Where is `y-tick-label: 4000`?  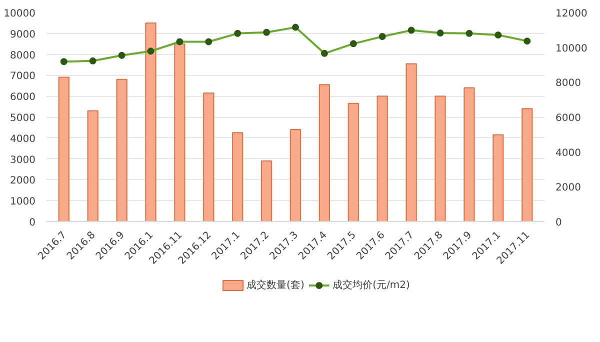
y-tick-label: 4000 is located at coordinates (23, 139).